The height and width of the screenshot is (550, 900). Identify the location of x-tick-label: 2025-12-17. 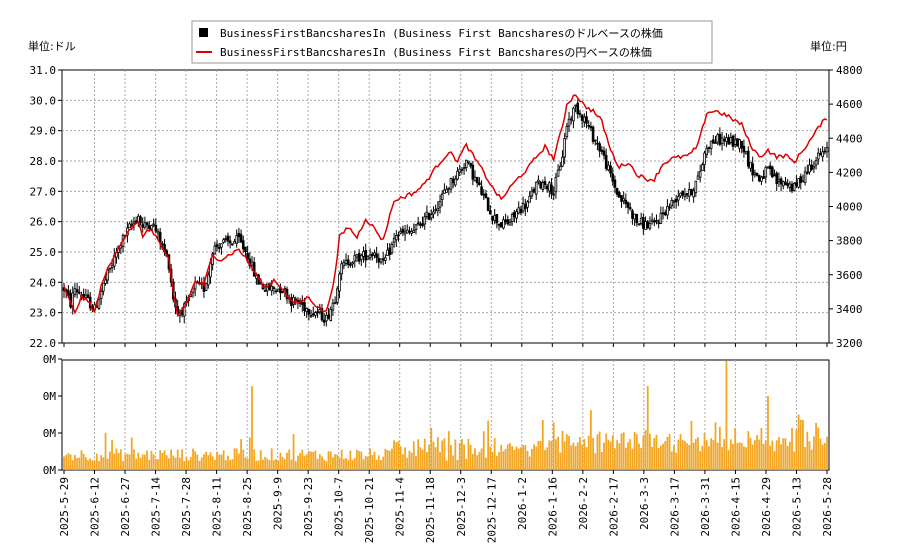
(491, 510).